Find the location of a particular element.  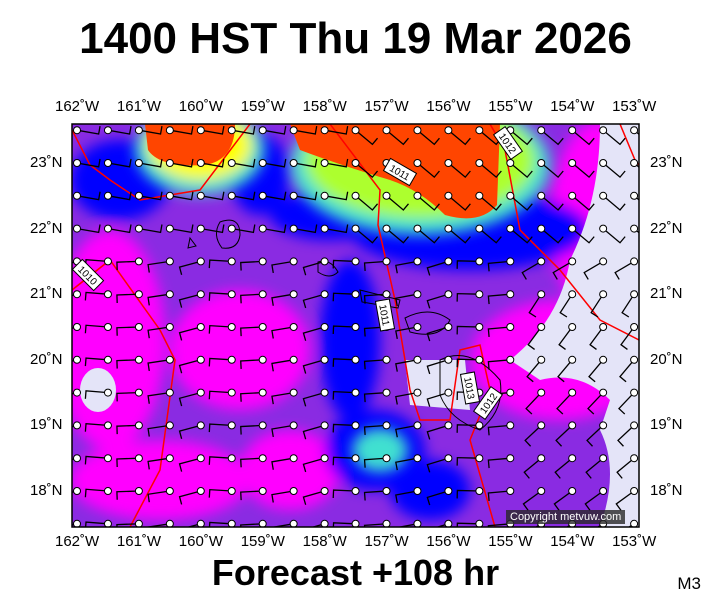

lon-label-top: 155˚W is located at coordinates (510, 106).